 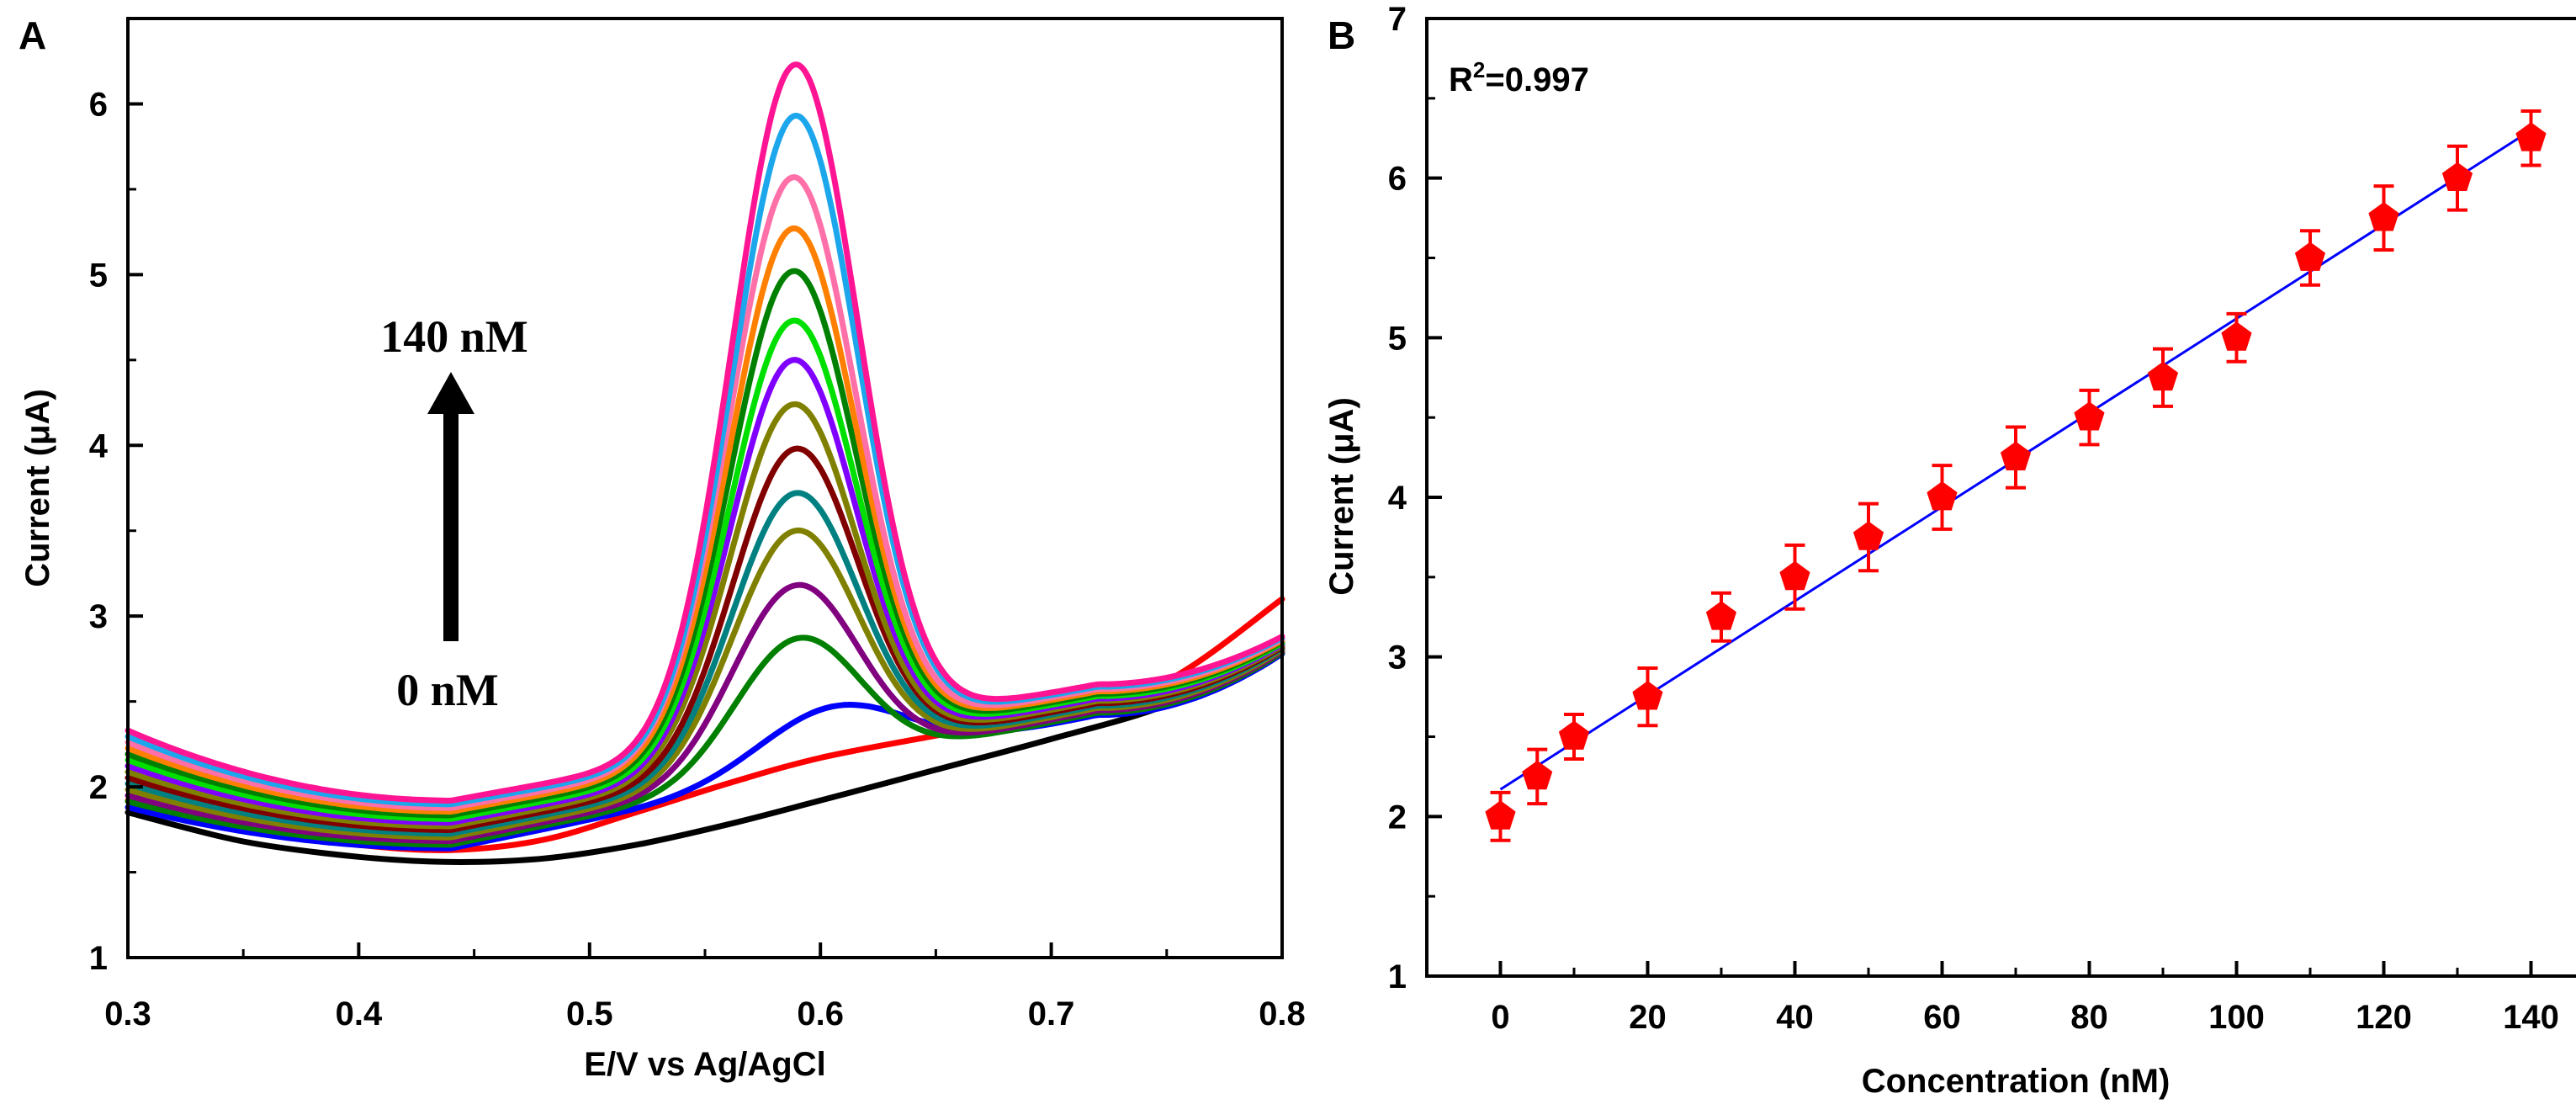 What do you see at coordinates (454, 336) in the screenshot?
I see `chart-a-annotation-top: 140 nM` at bounding box center [454, 336].